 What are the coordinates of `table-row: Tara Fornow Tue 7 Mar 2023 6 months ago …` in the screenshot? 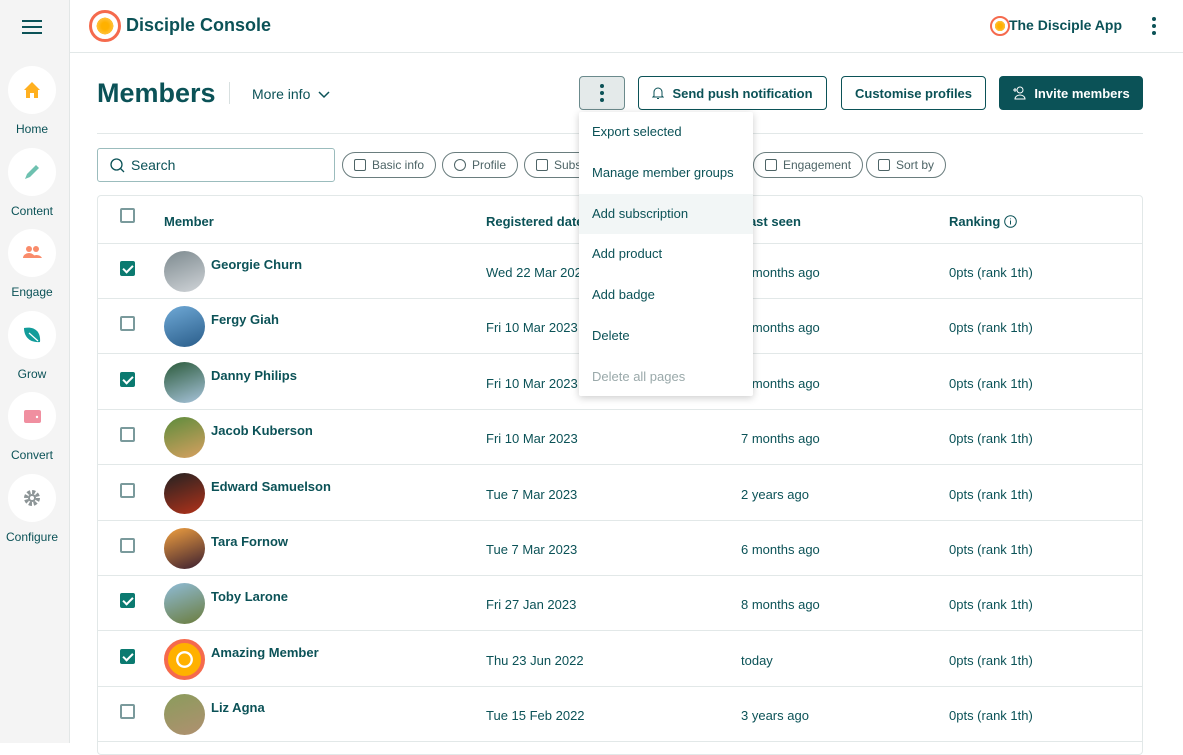 It's located at (620, 548).